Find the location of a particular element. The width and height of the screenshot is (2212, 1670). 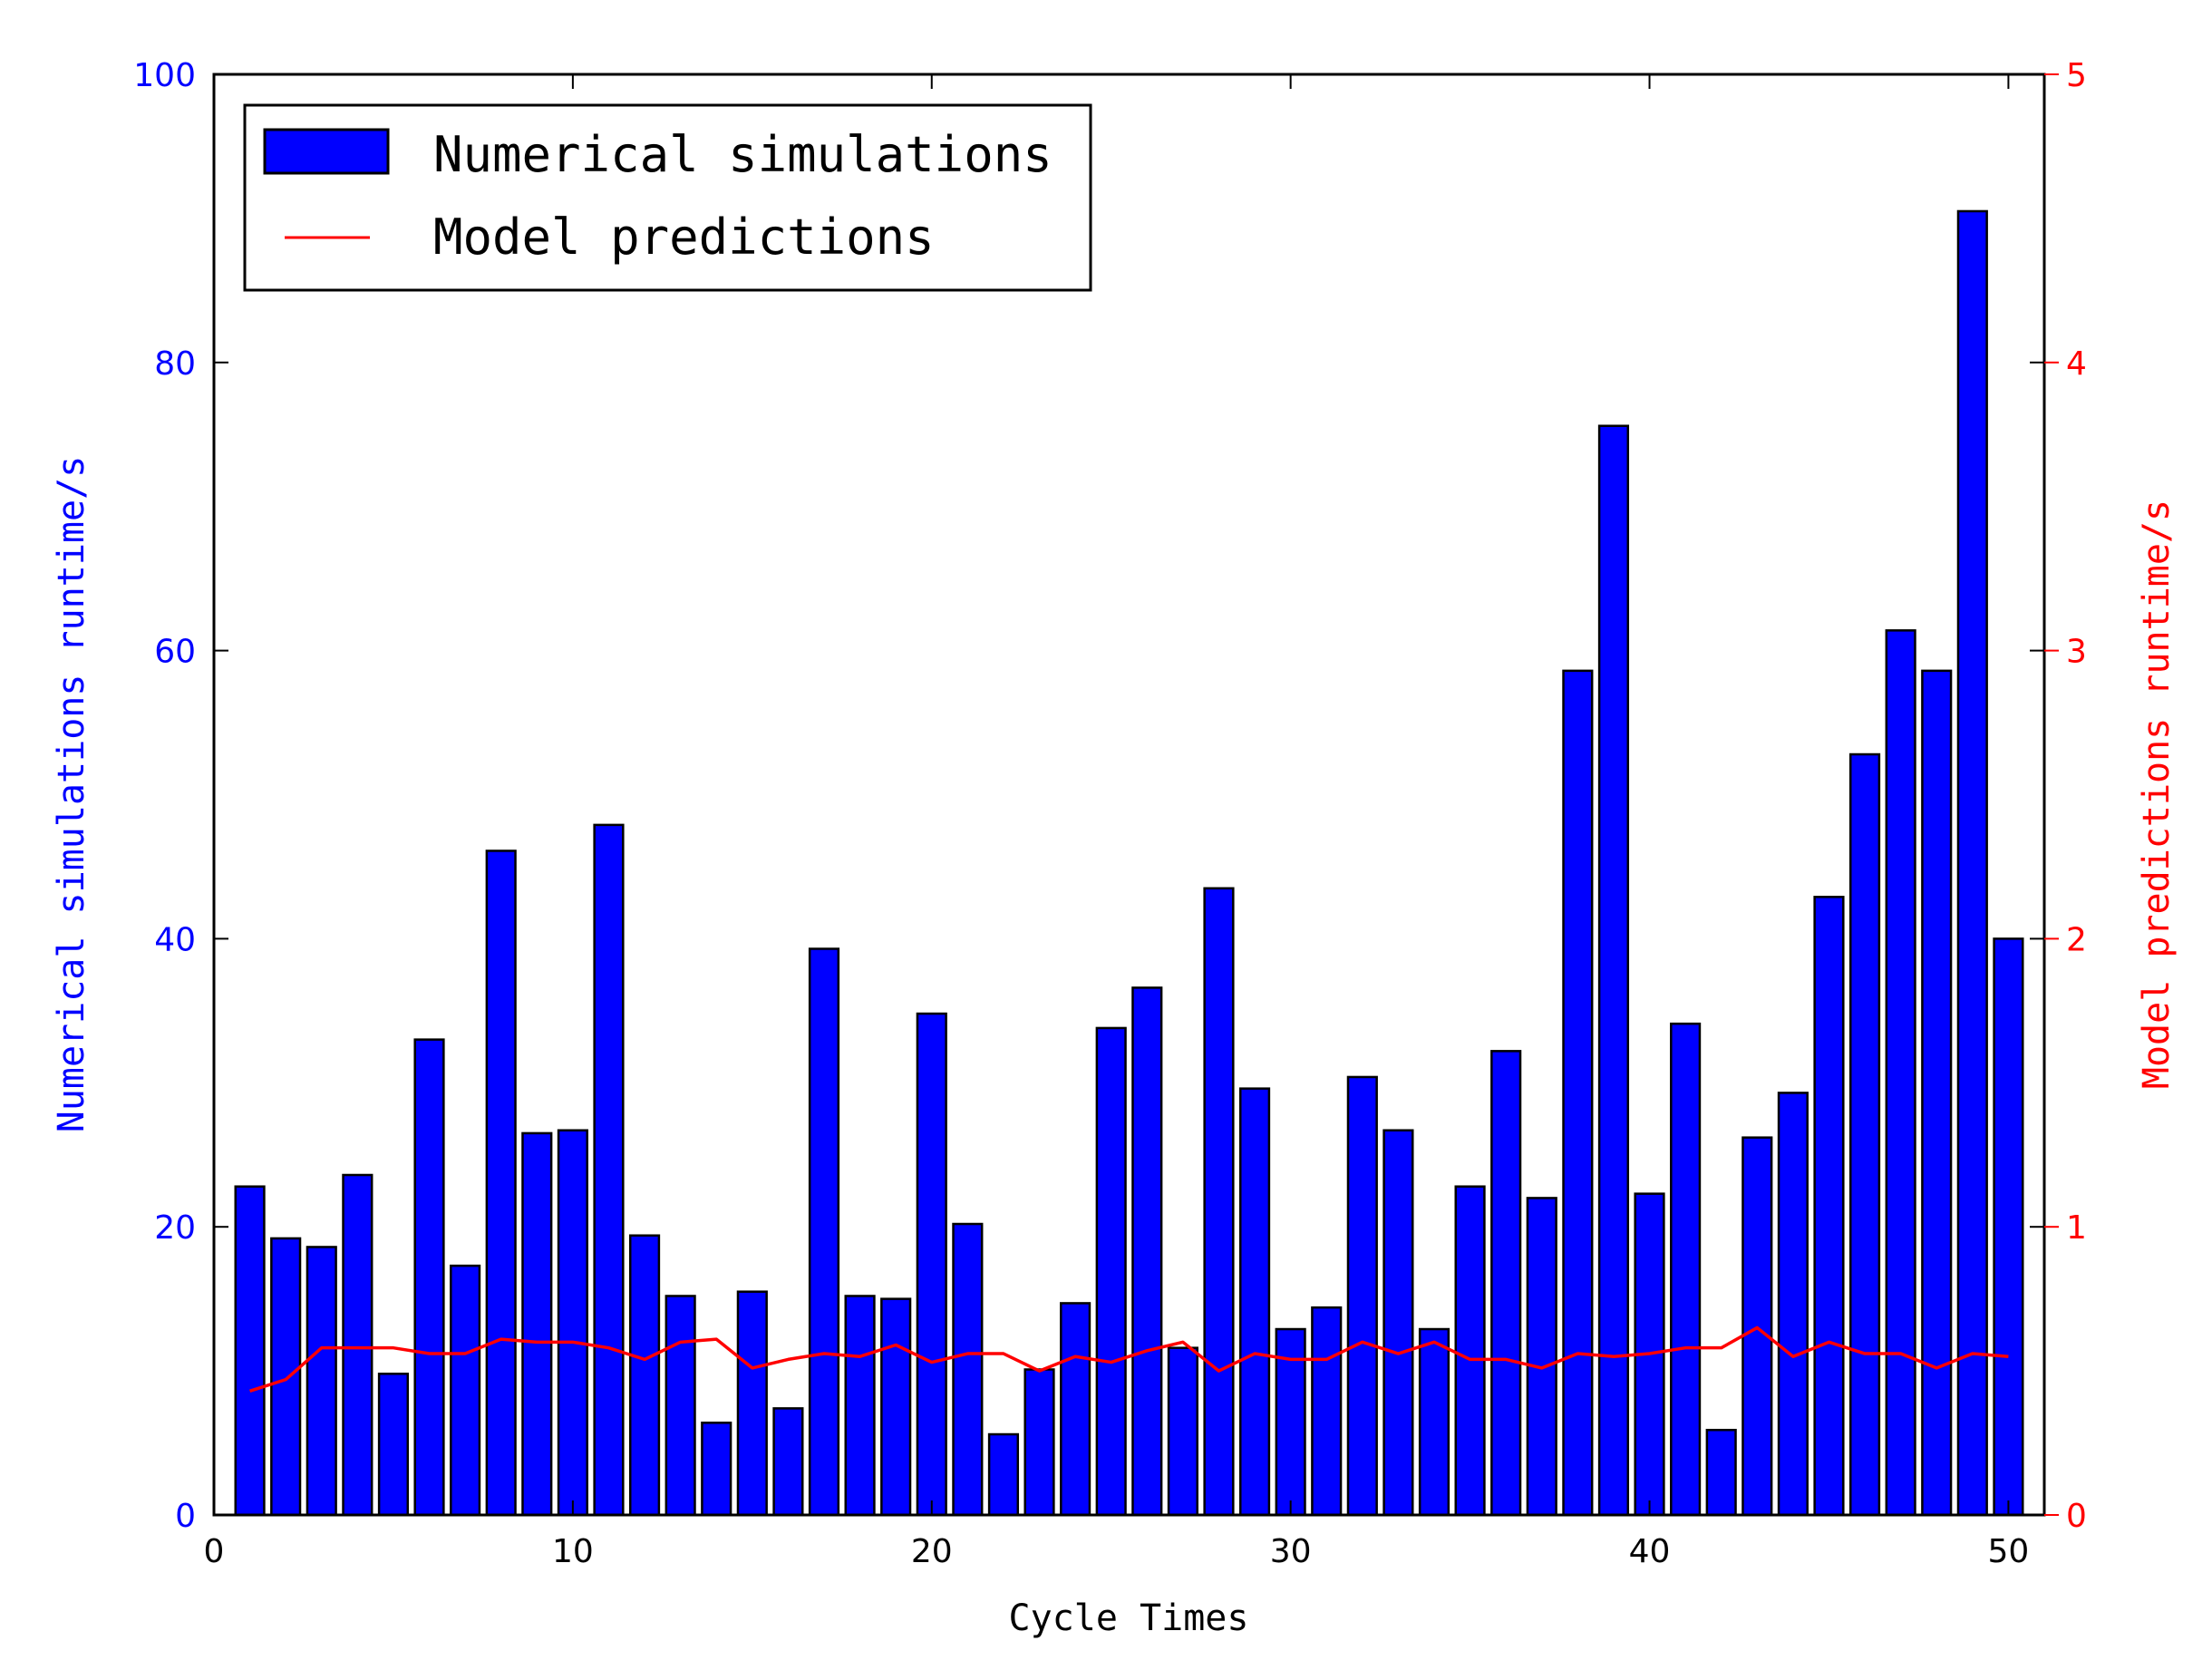

left-axis-title: Numerical simulations runtime/s is located at coordinates (71, 794).